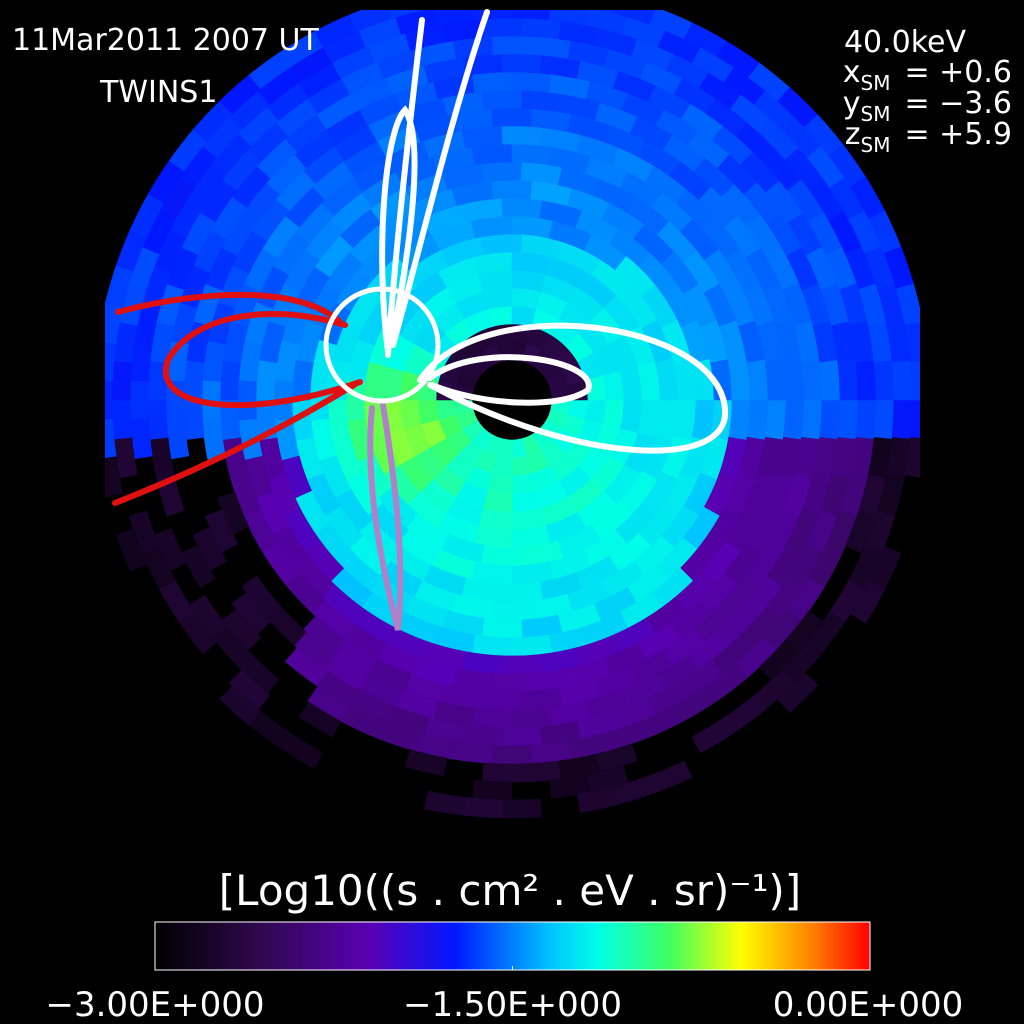 The height and width of the screenshot is (1024, 1024). I want to click on coordinate-frame: SM, so click(876, 145).